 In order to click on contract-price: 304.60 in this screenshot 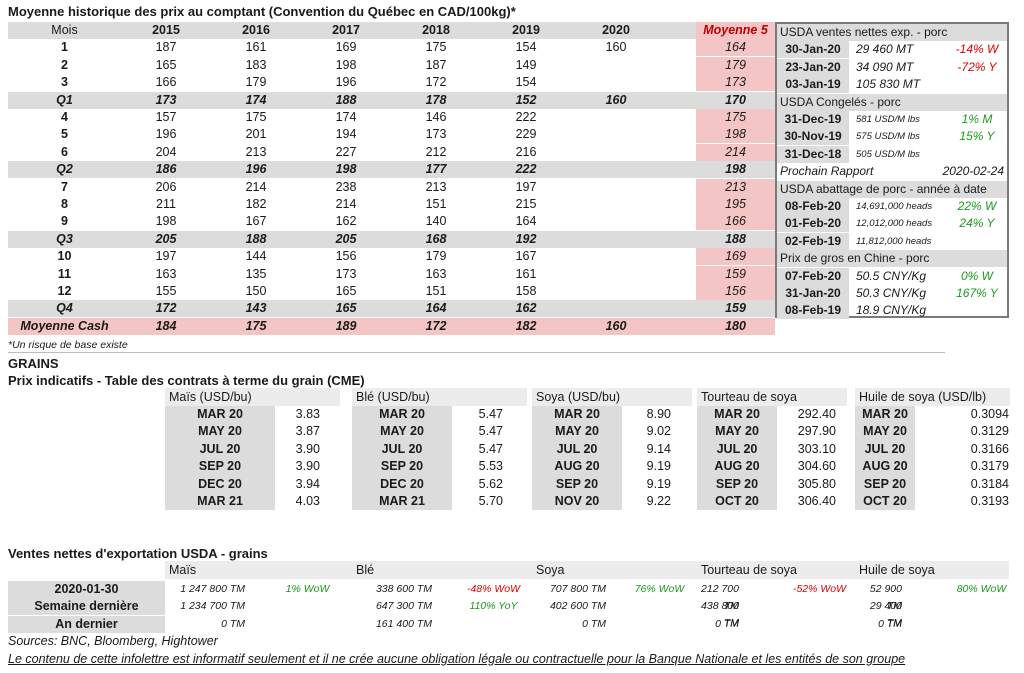, I will do `click(816, 466)`.